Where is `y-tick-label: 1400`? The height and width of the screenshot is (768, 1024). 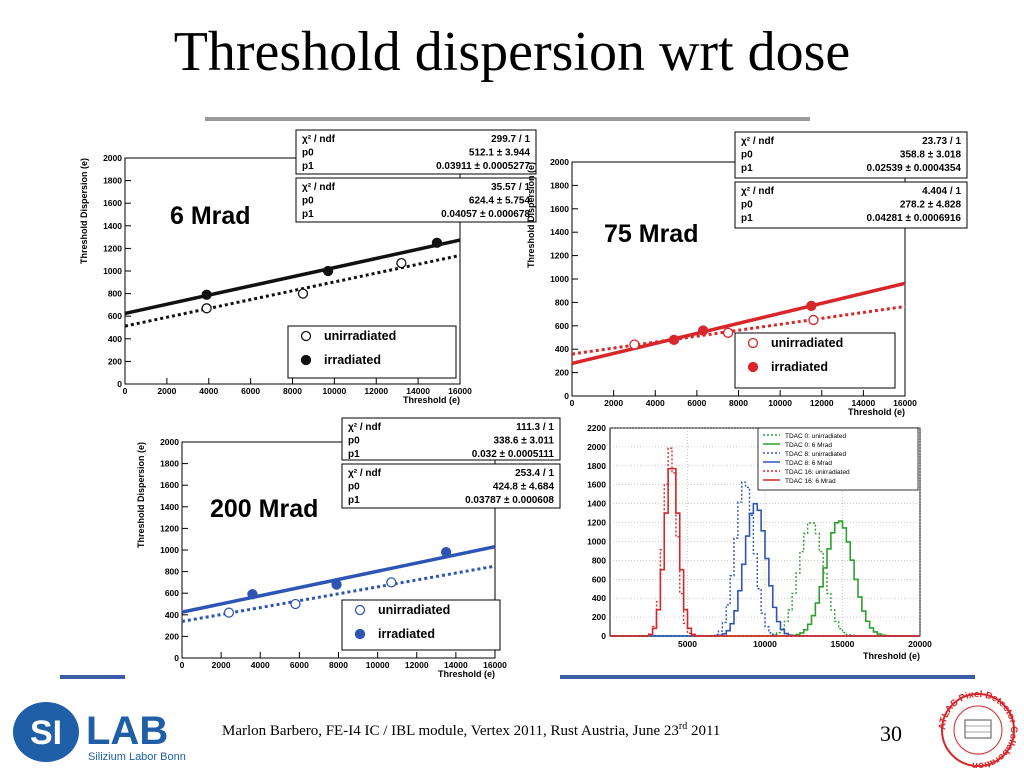
y-tick-label: 1400 is located at coordinates (112, 226).